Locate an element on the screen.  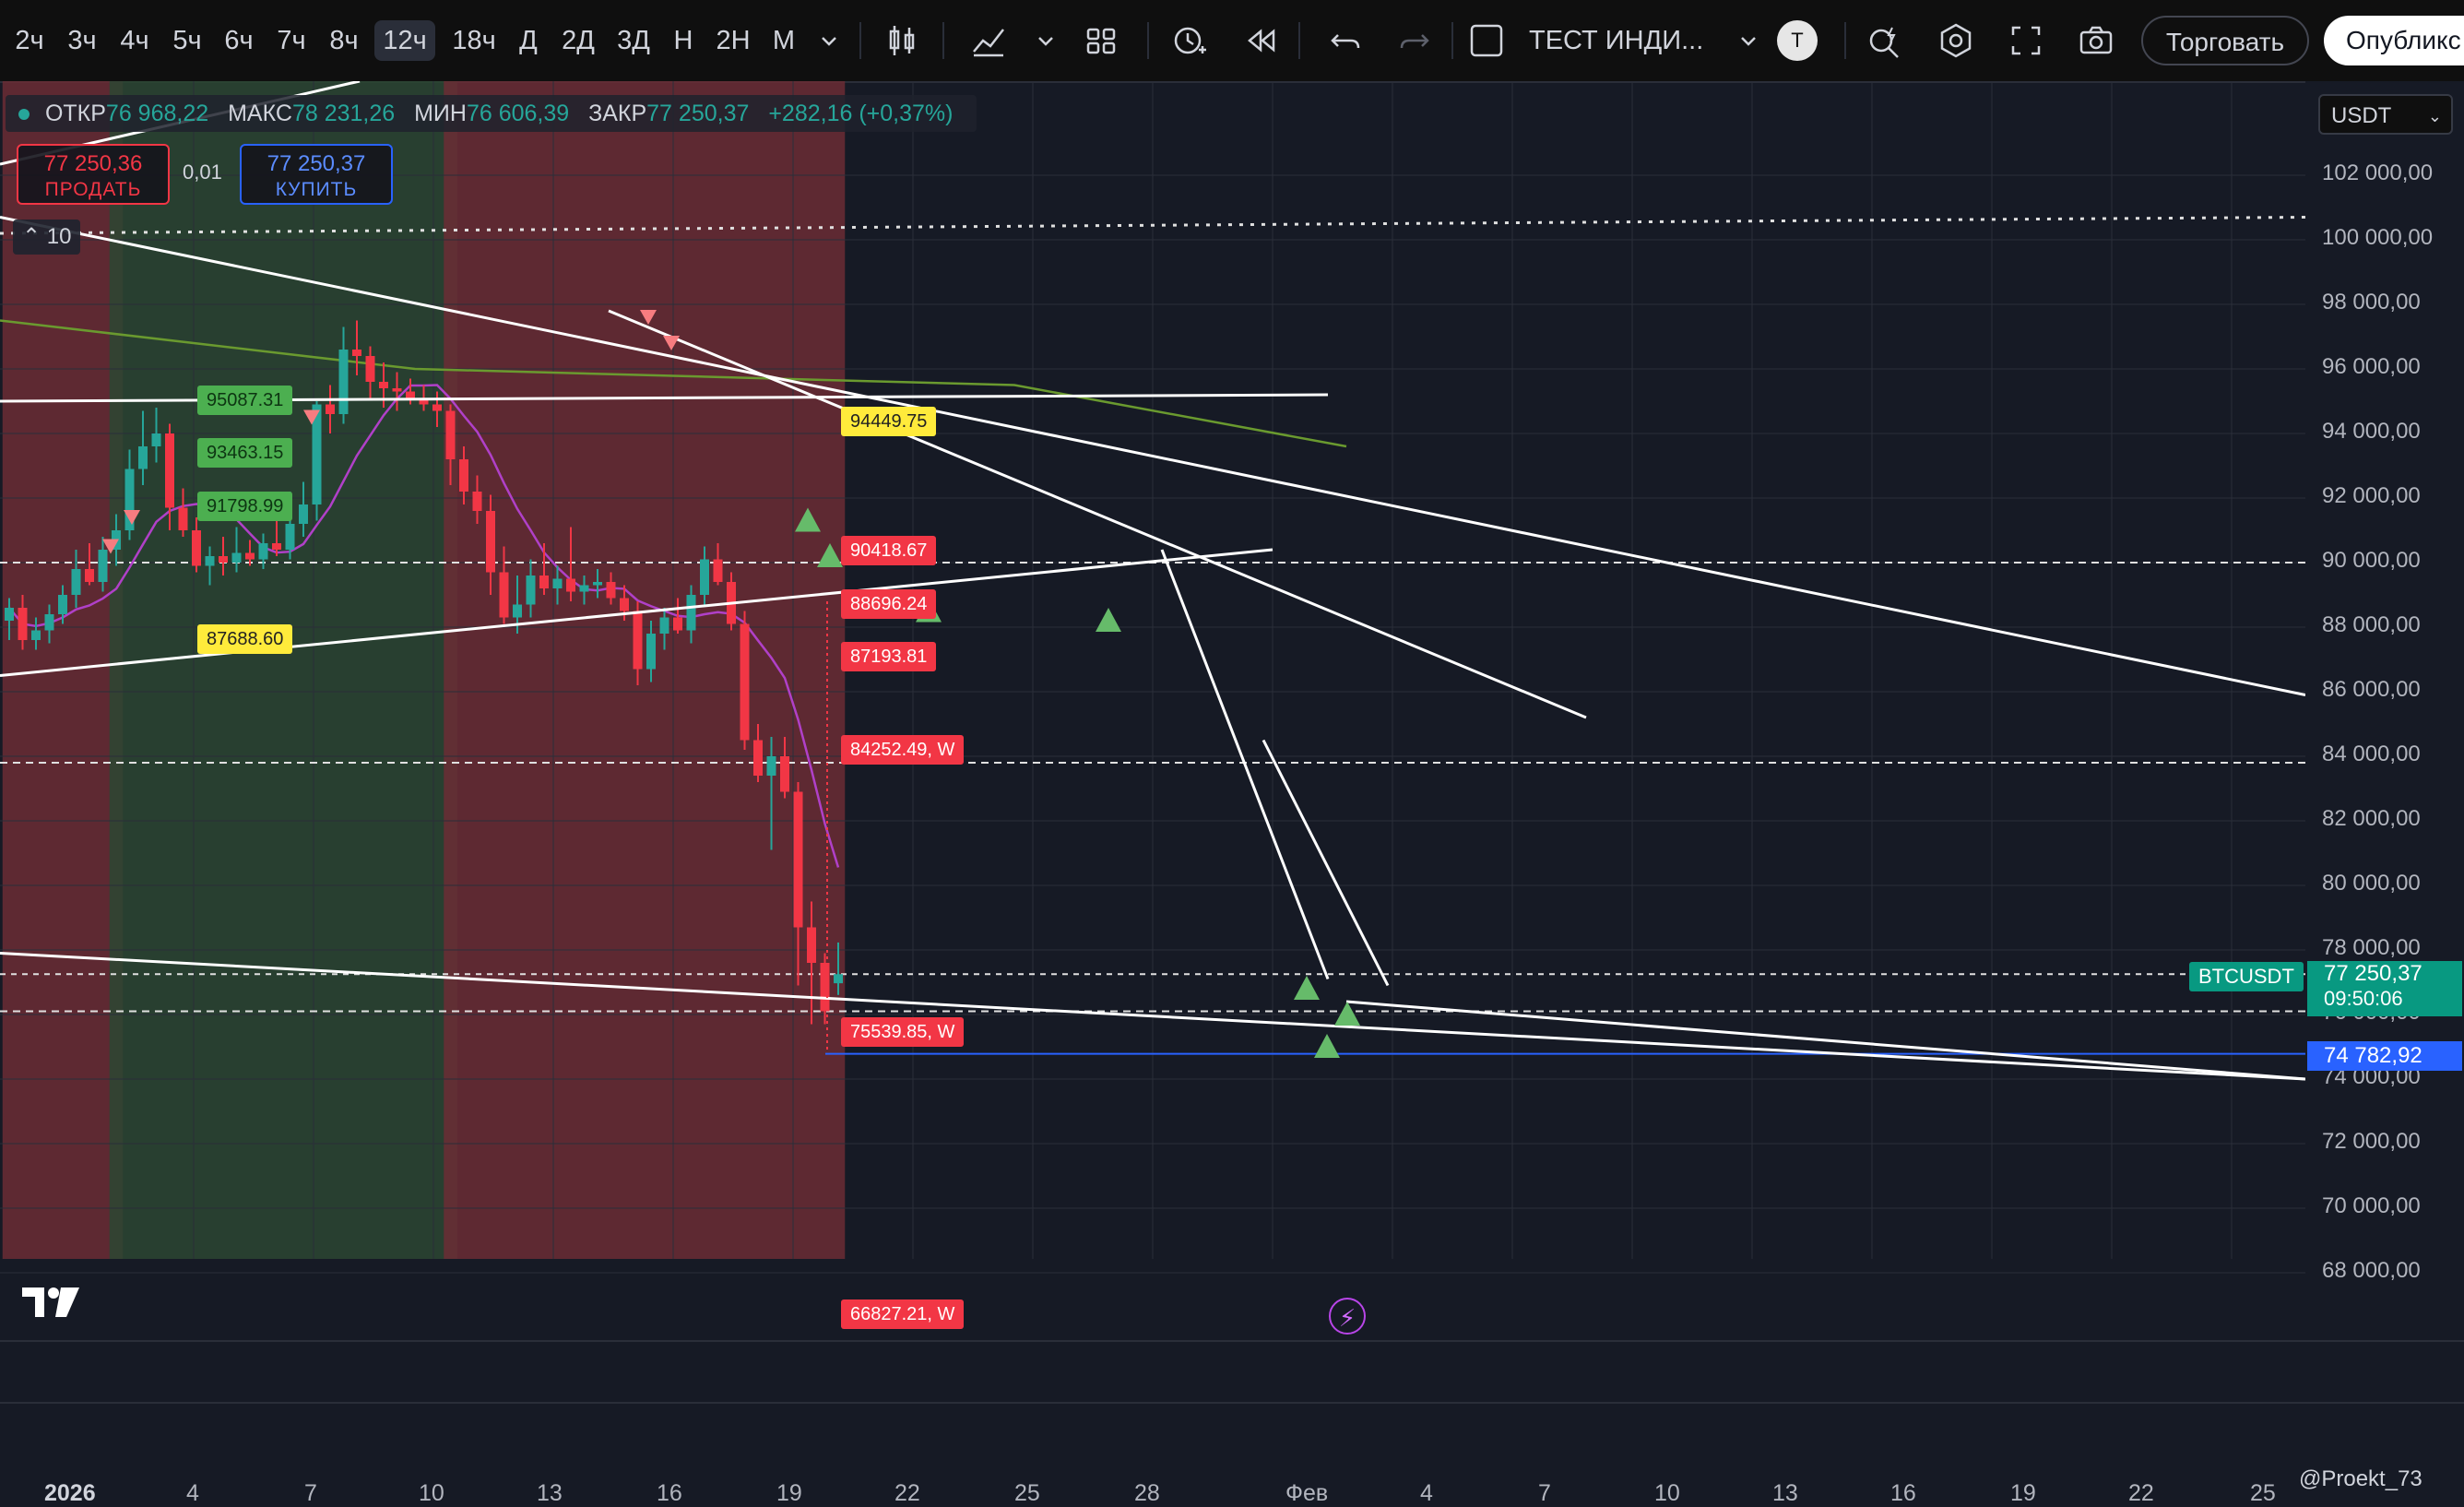
time-tick: 7 is located at coordinates (1545, 1493).